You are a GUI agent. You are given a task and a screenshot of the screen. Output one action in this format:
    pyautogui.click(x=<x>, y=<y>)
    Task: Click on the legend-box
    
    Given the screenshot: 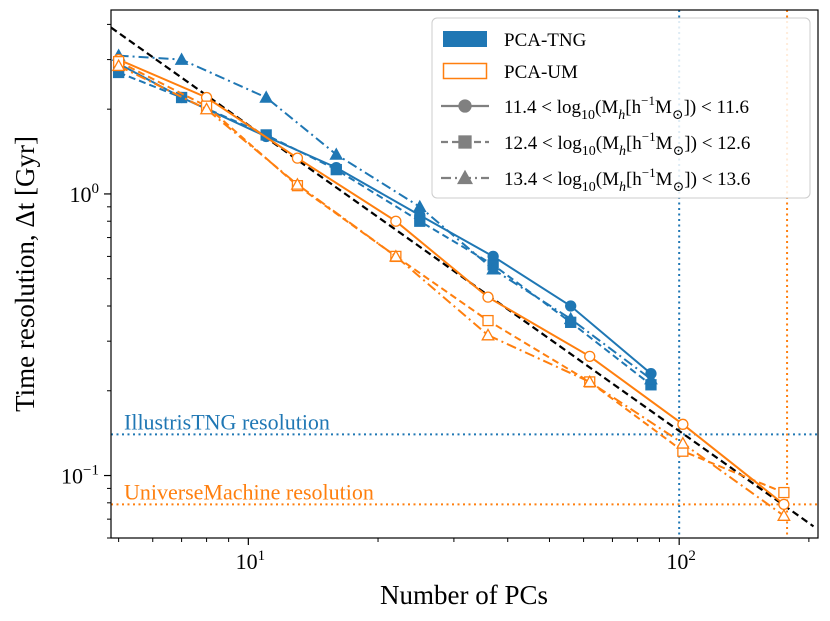 What is the action you would take?
    pyautogui.click(x=621, y=108)
    